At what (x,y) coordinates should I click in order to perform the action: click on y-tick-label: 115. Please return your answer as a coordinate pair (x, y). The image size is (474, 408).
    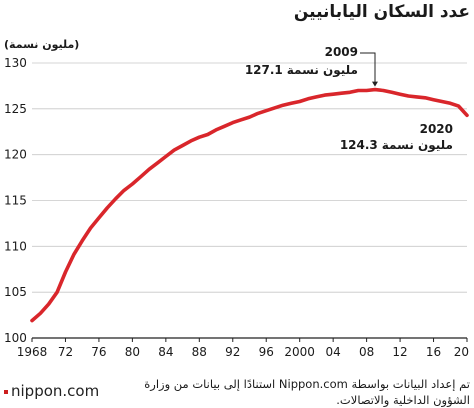
    Looking at the image, I should click on (15, 201).